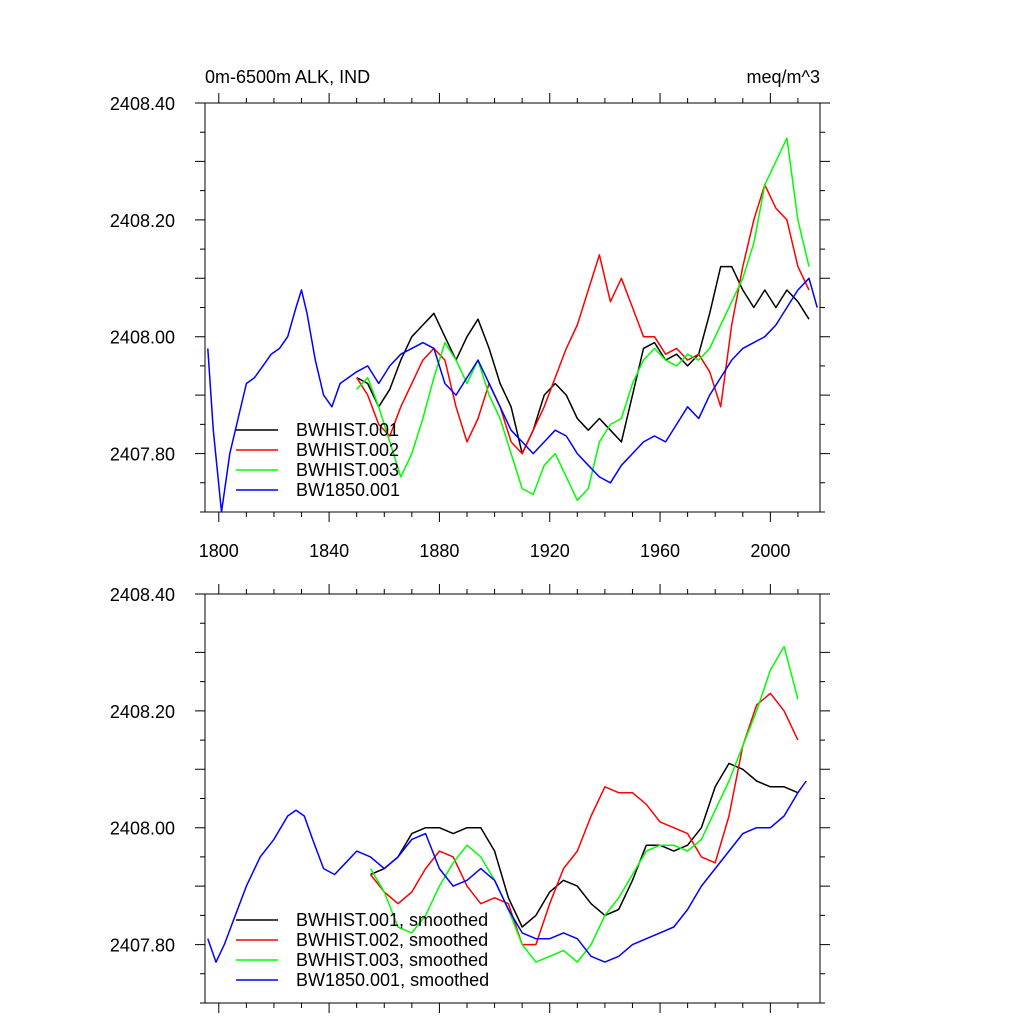  What do you see at coordinates (348, 490) in the screenshot?
I see `legend-label: BW1850.001` at bounding box center [348, 490].